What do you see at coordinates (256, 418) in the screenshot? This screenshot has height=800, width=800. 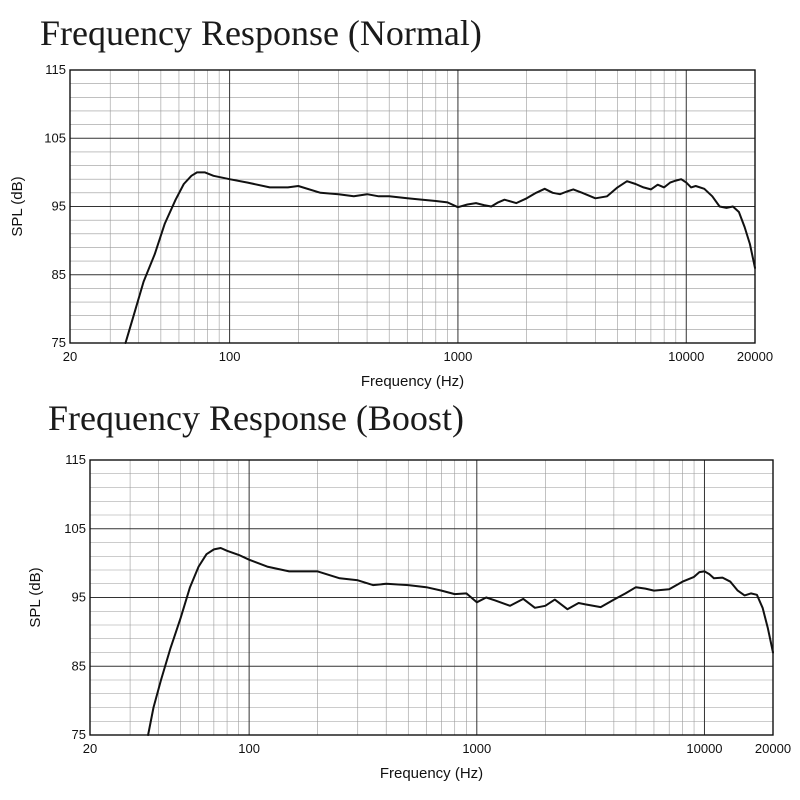 I see `chart-title-boost: Frequency Response (Boost)` at bounding box center [256, 418].